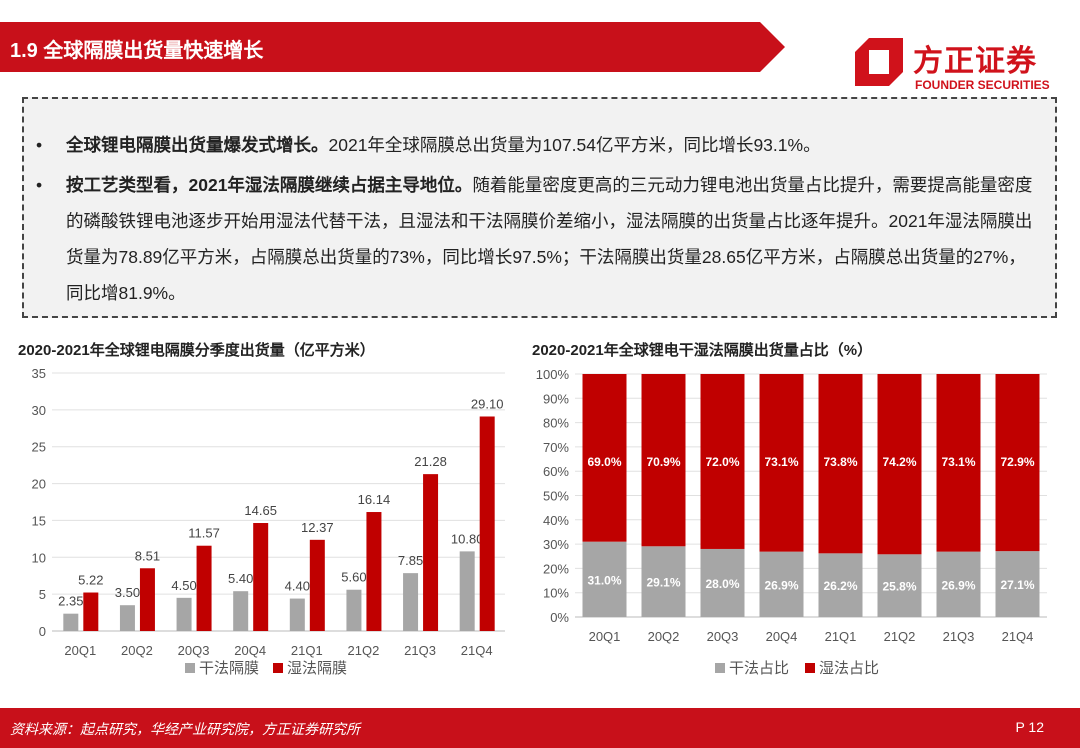  Describe the element at coordinates (840, 462) in the screenshot. I see `data-label: 73.8%` at that location.